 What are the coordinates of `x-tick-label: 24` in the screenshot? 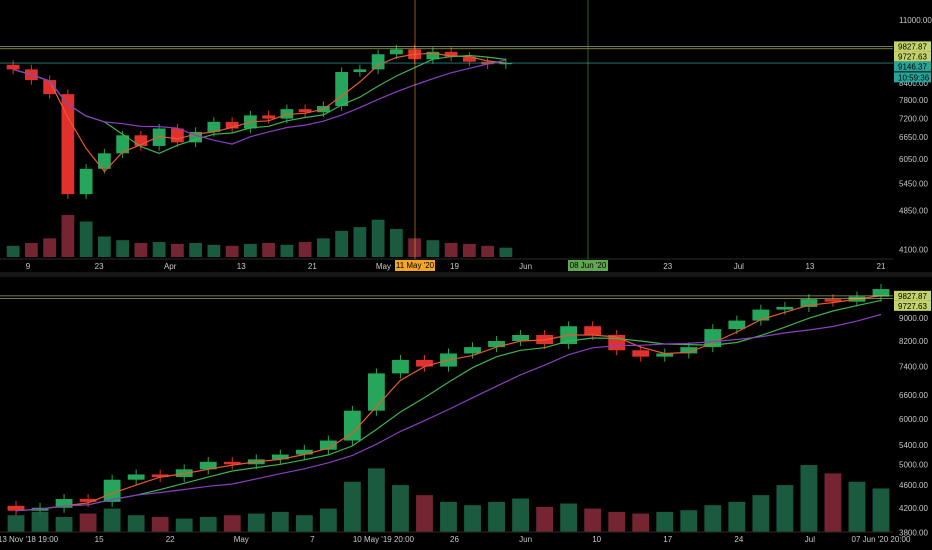 It's located at (738, 539).